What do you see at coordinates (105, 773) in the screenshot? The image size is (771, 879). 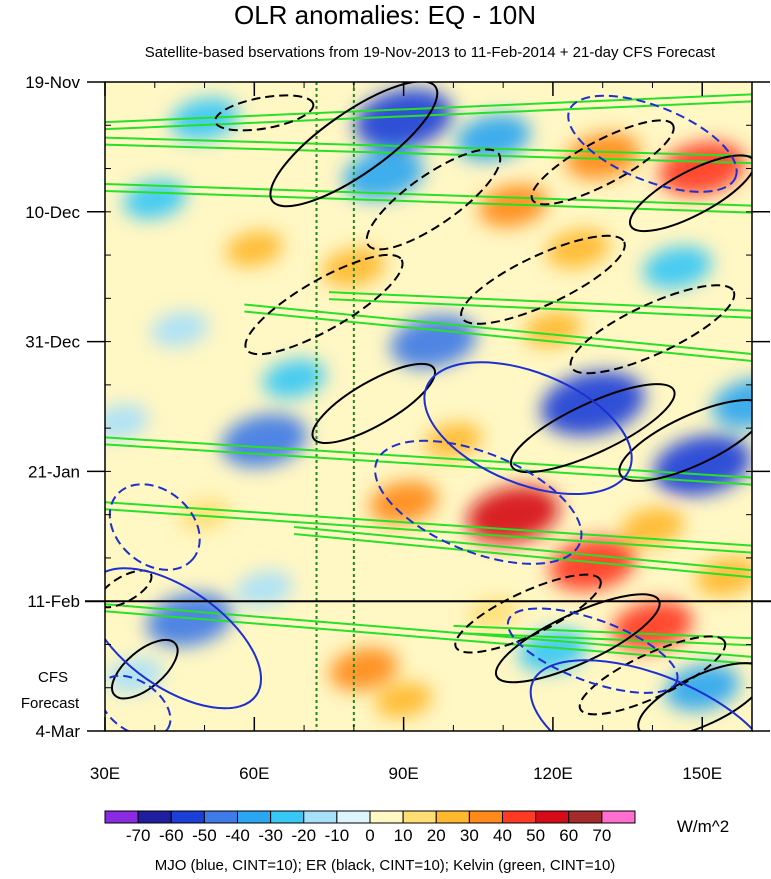 I see `x-tick-label: 30E` at bounding box center [105, 773].